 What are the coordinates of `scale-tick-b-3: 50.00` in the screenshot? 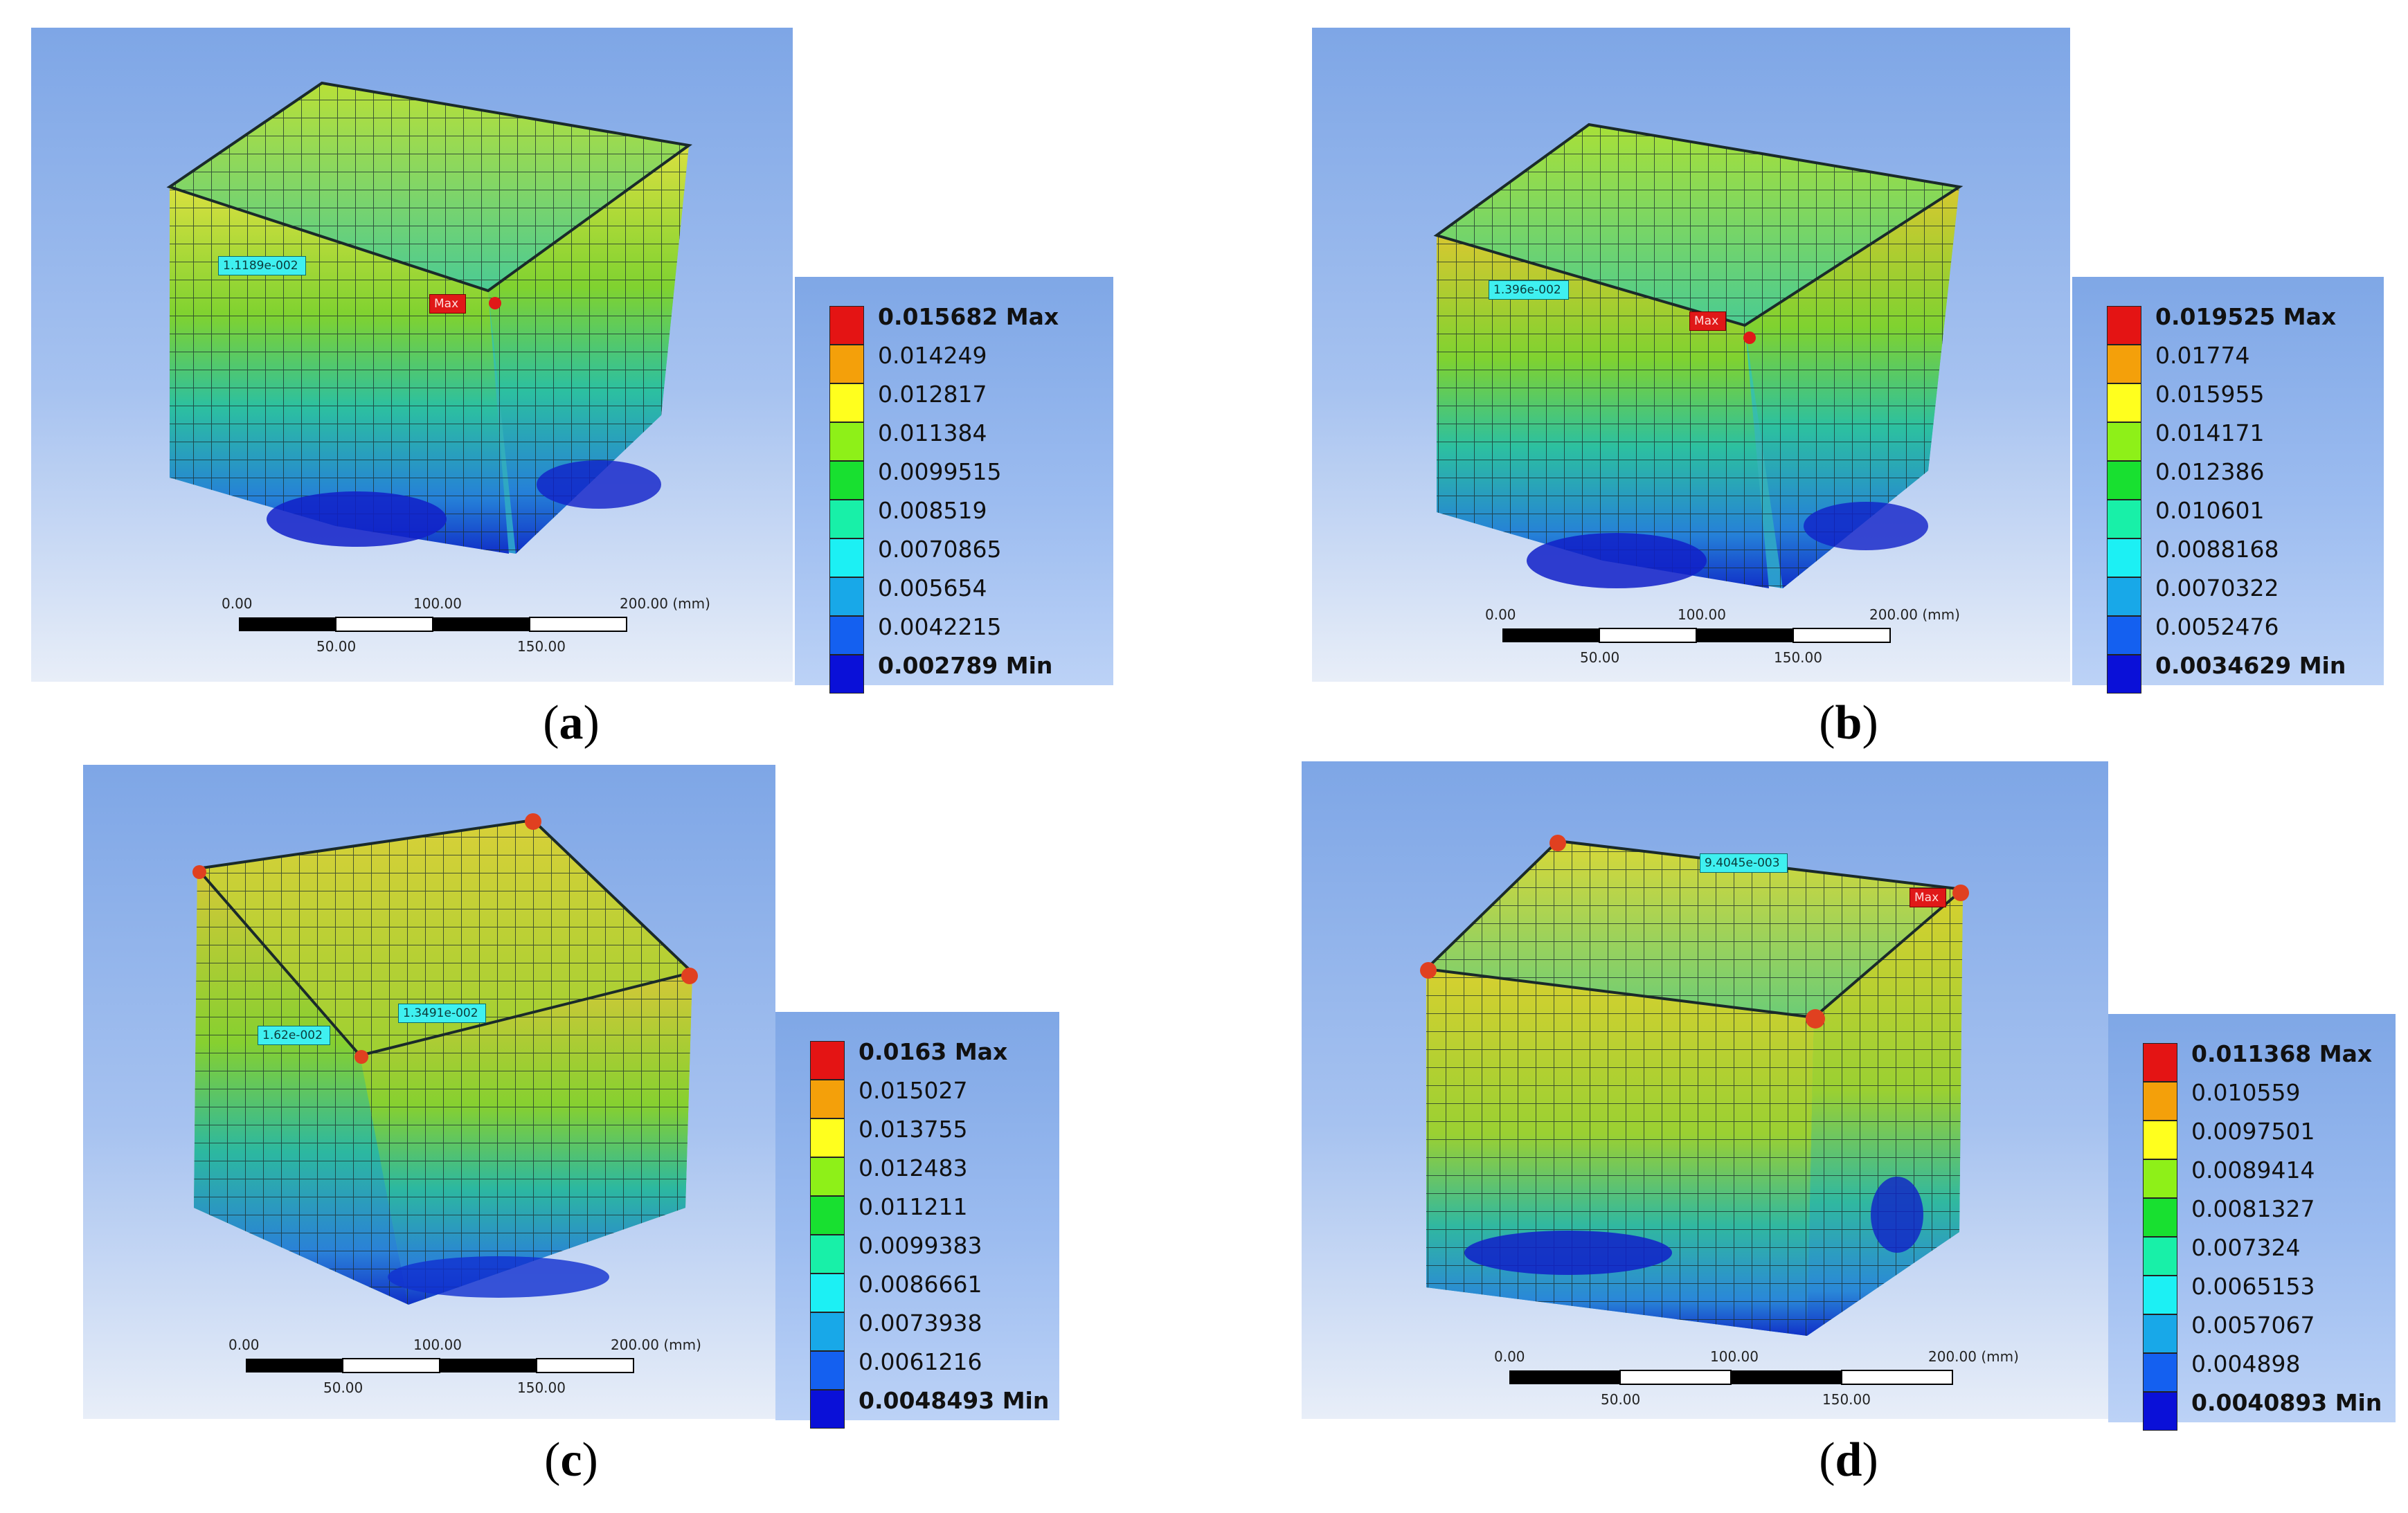 It's located at (1600, 657).